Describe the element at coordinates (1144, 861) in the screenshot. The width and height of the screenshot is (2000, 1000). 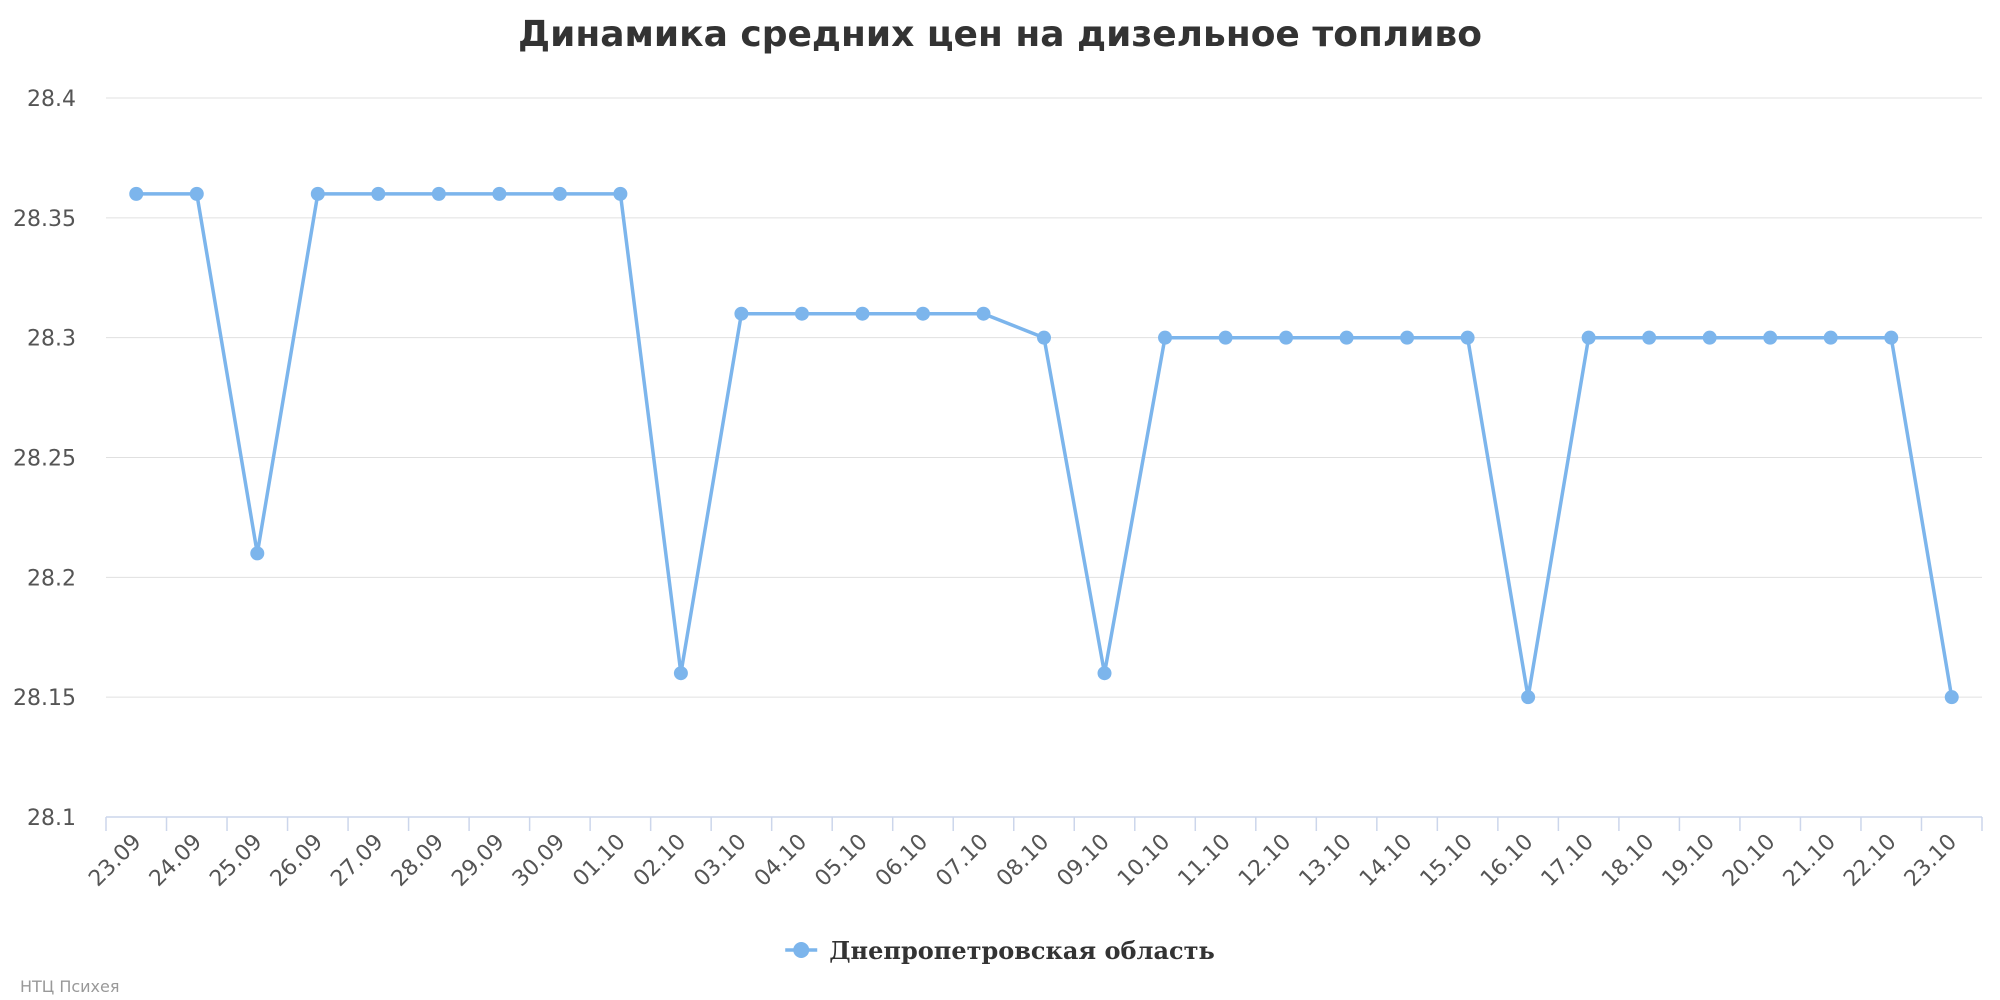
I see `x-tick-label: 10.10` at that location.